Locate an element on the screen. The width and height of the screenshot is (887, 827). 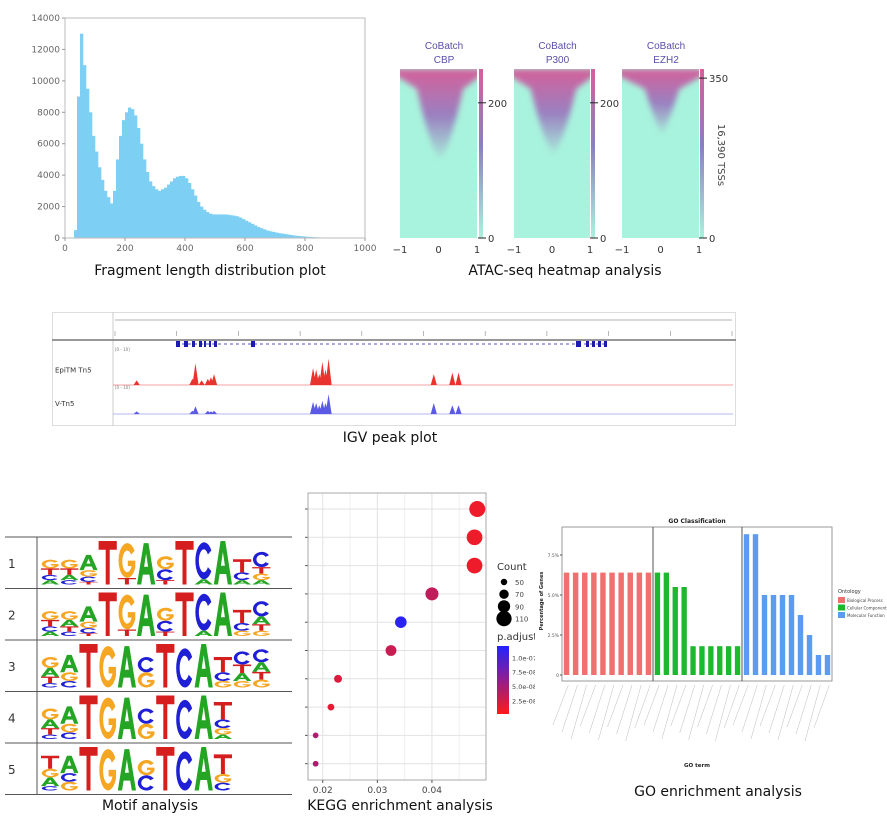
legend-color-label: 2.5e-08 is located at coordinates (523, 701).